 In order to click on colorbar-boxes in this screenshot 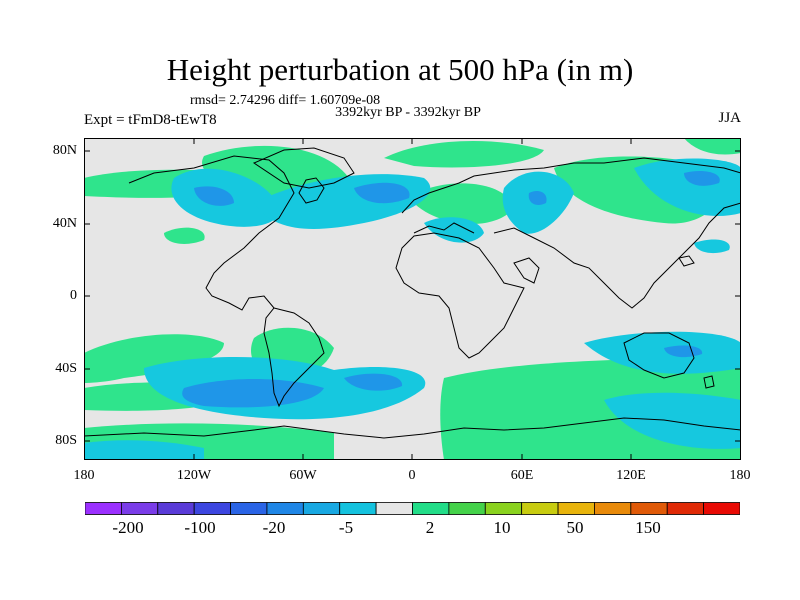, I will do `click(412, 508)`.